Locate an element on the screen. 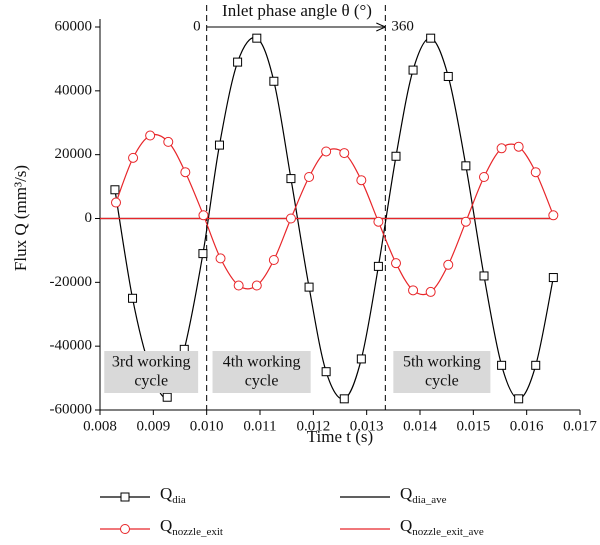 The image size is (600, 545). y-tick-label: -20000 is located at coordinates (71, 282).